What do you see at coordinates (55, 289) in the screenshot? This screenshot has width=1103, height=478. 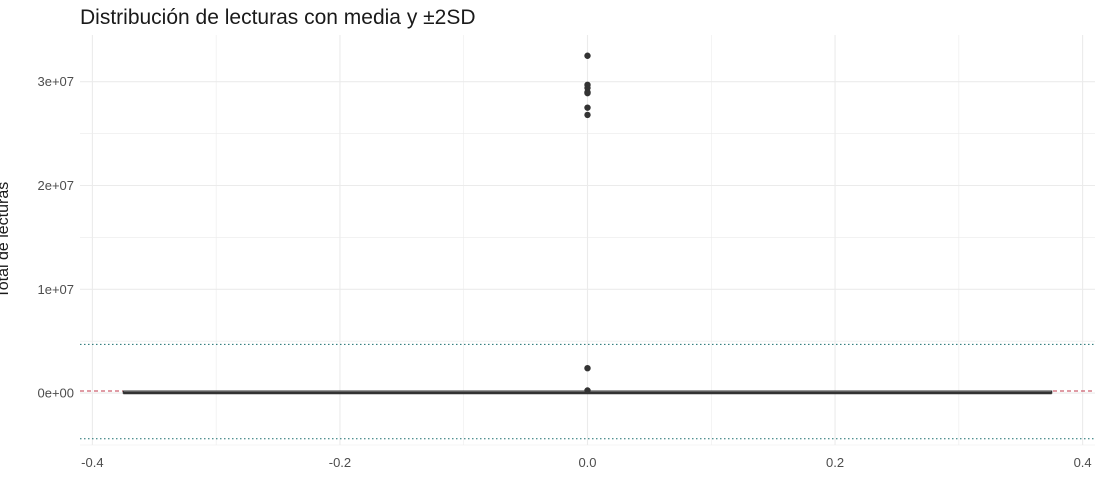 I see `y-tick-label: 1e+07` at bounding box center [55, 289].